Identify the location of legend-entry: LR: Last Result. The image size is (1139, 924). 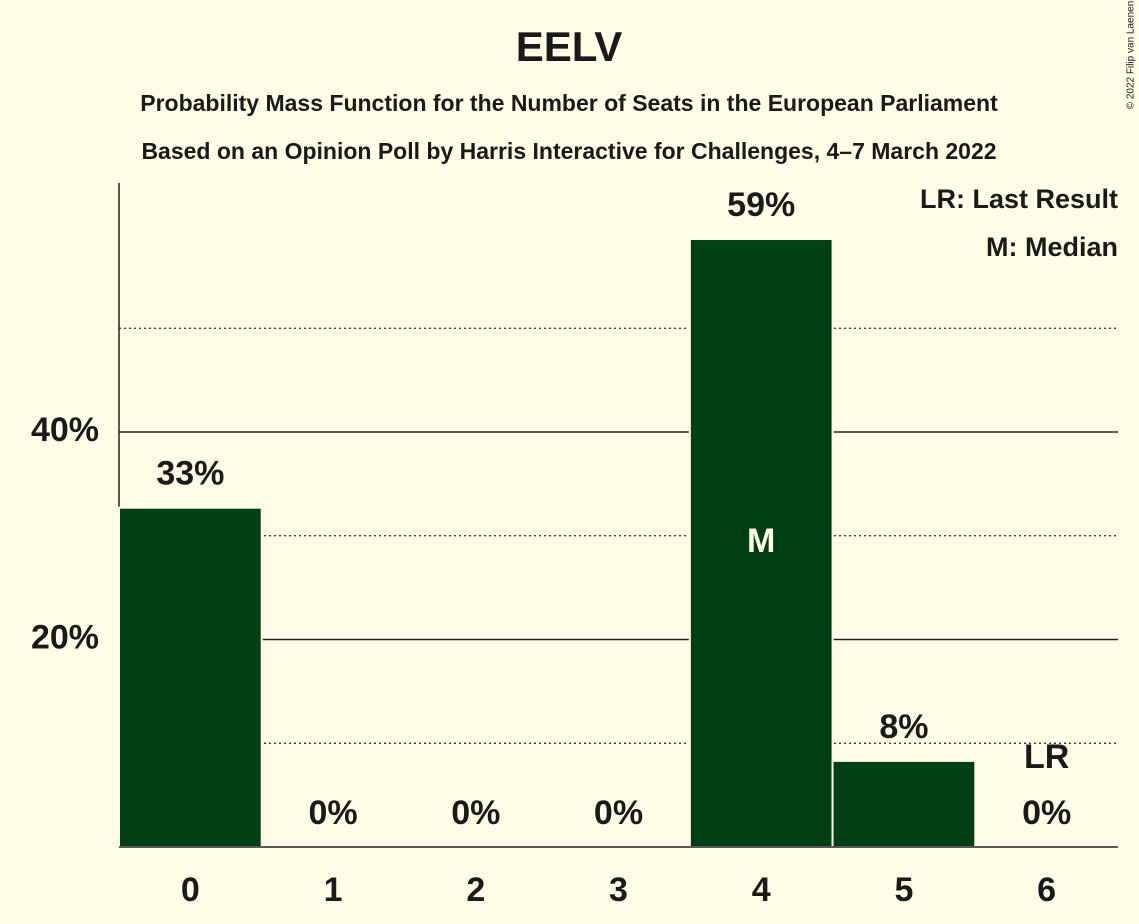
(1019, 199).